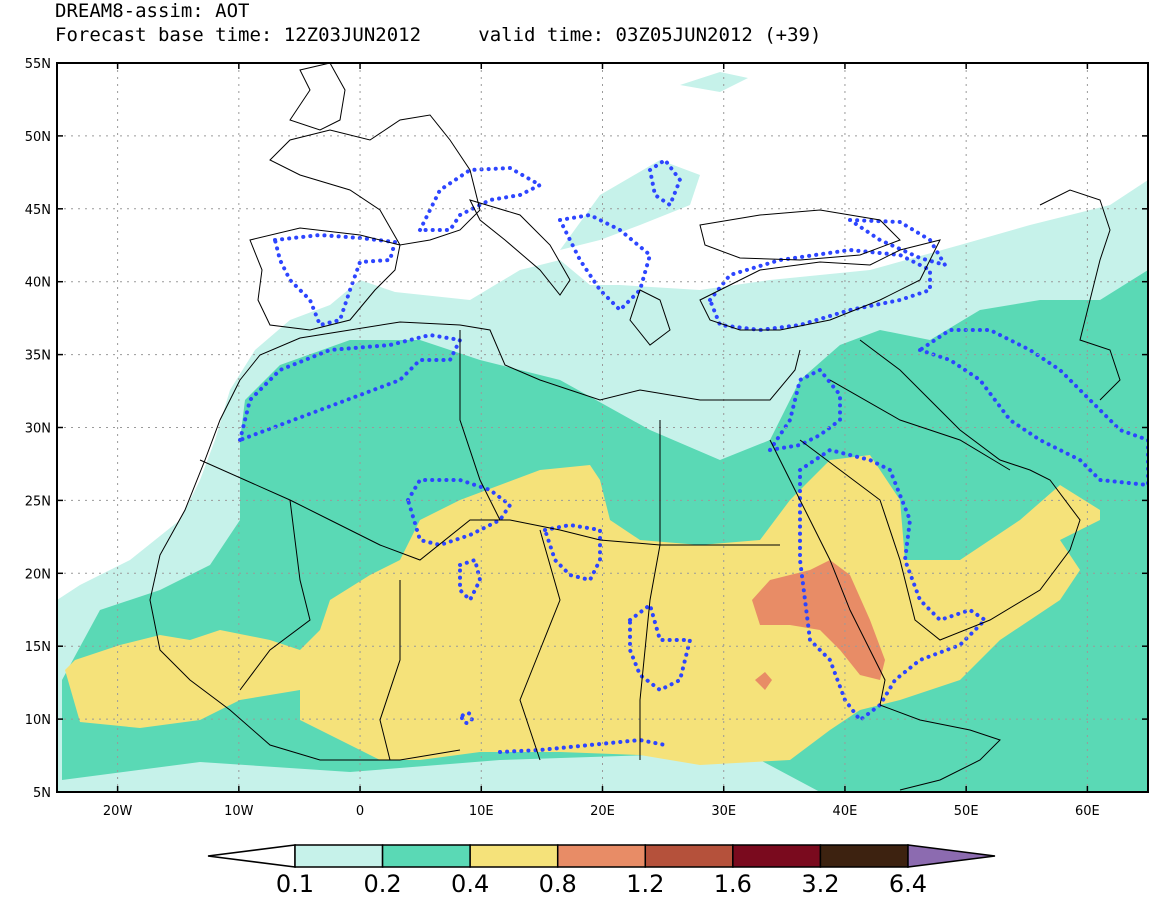  Describe the element at coordinates (38, 574) in the screenshot. I see `lat-tick-label: 20N` at that location.